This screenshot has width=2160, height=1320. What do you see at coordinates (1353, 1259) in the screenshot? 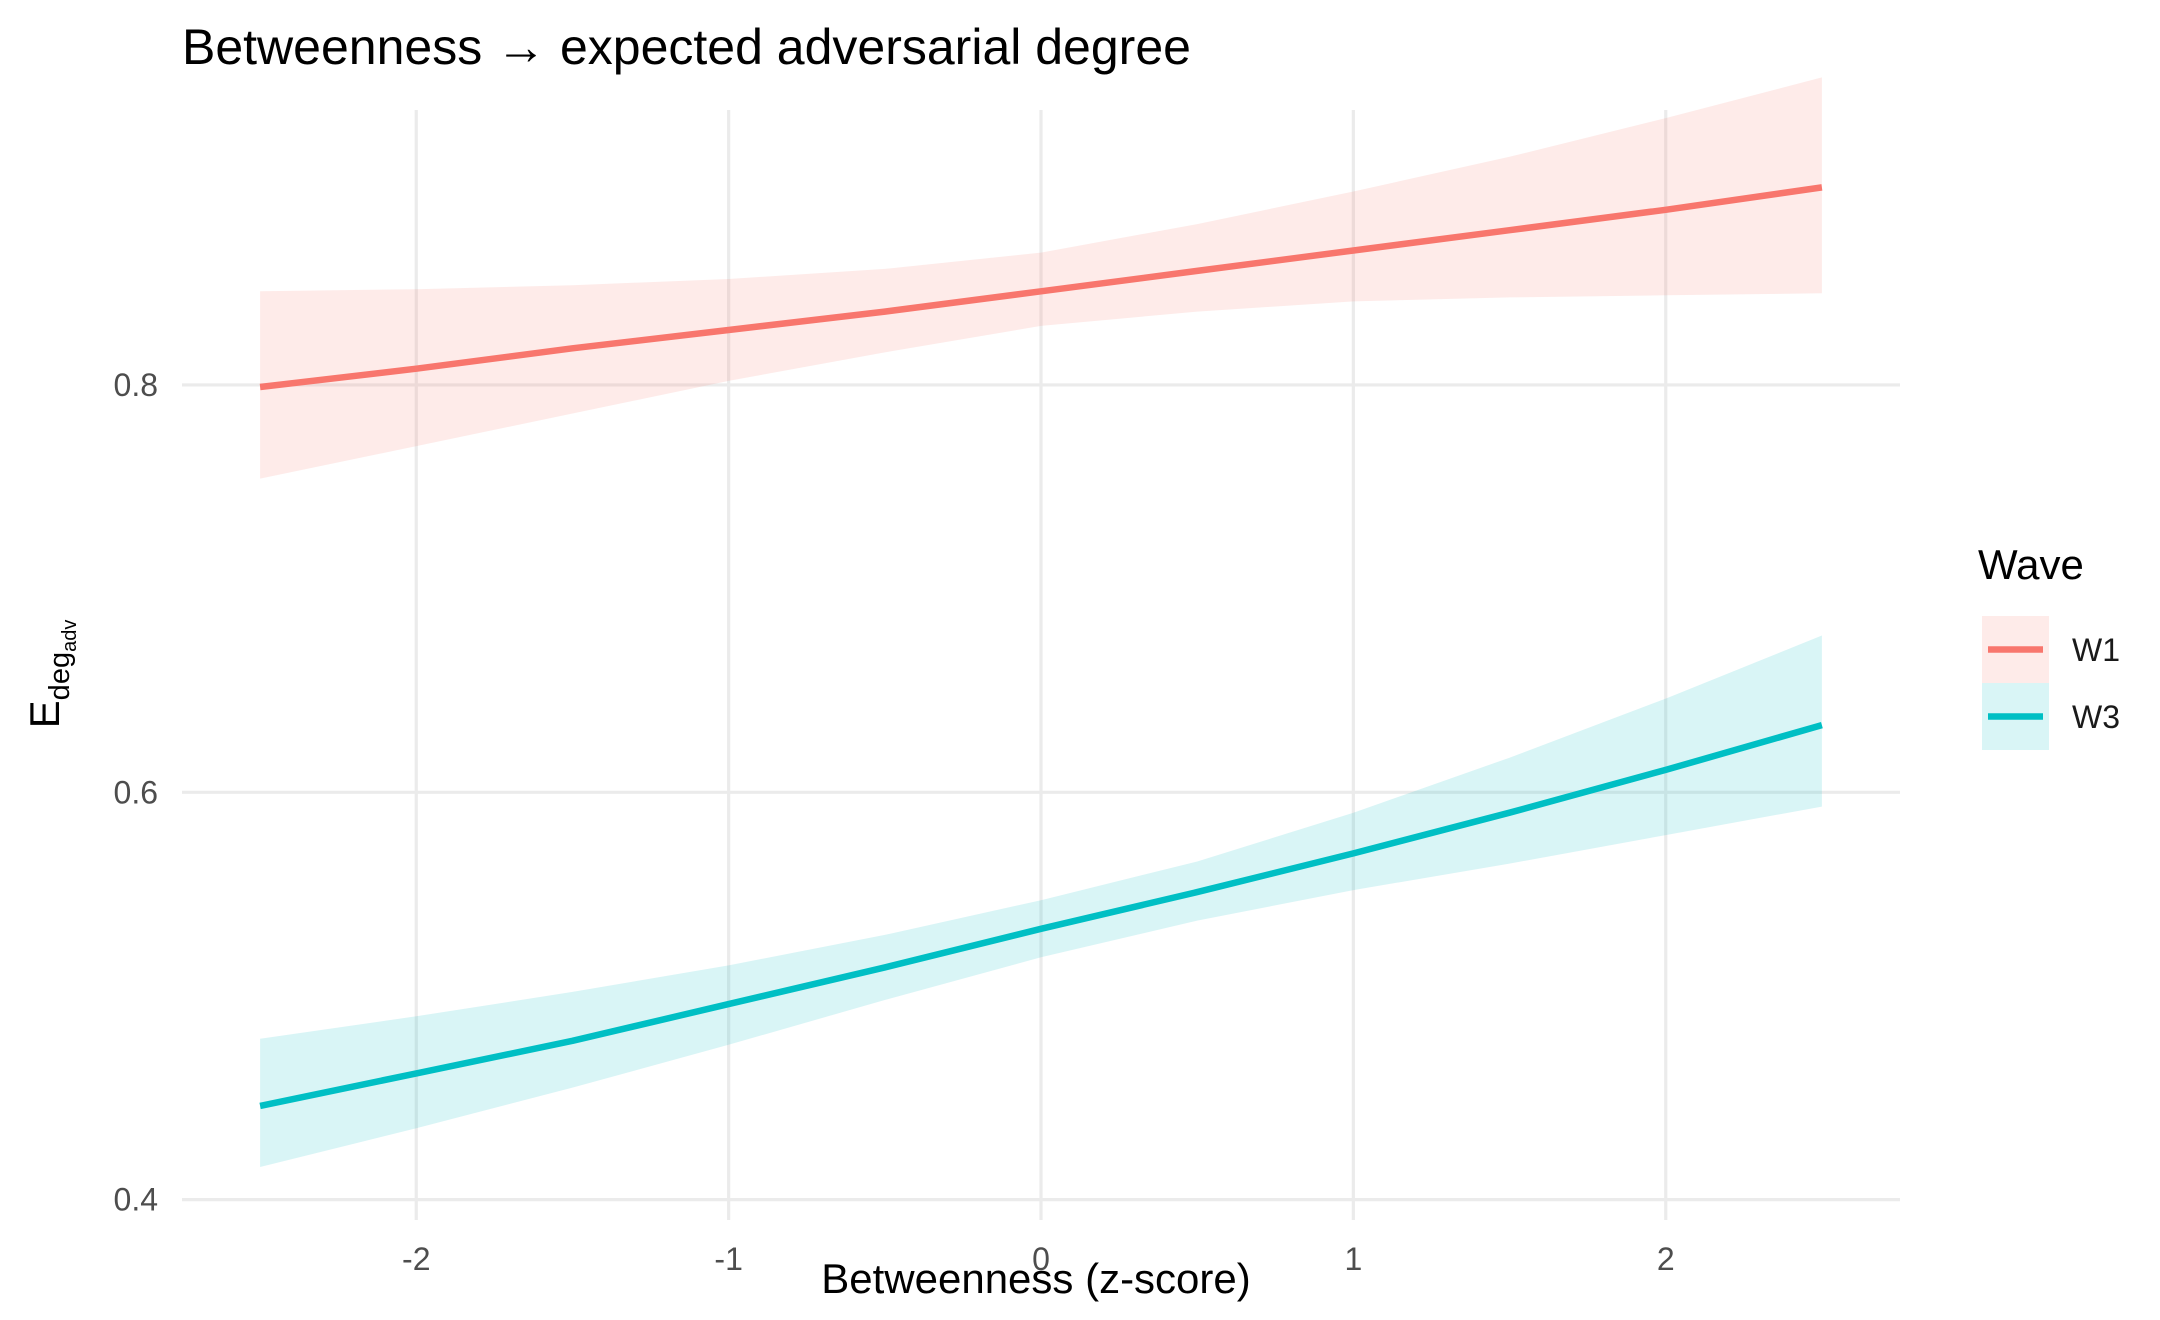
I see `x-tick-label: 1` at bounding box center [1353, 1259].